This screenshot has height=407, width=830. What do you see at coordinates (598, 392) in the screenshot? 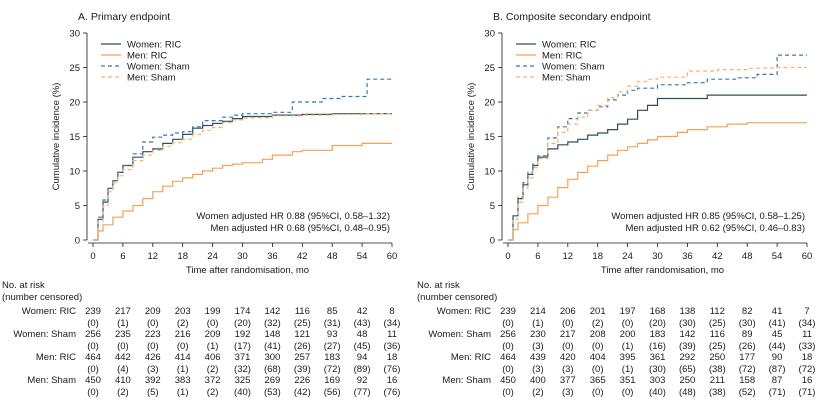
I see `panel-b-risk-censored-men-sham-18: (0)` at bounding box center [598, 392].